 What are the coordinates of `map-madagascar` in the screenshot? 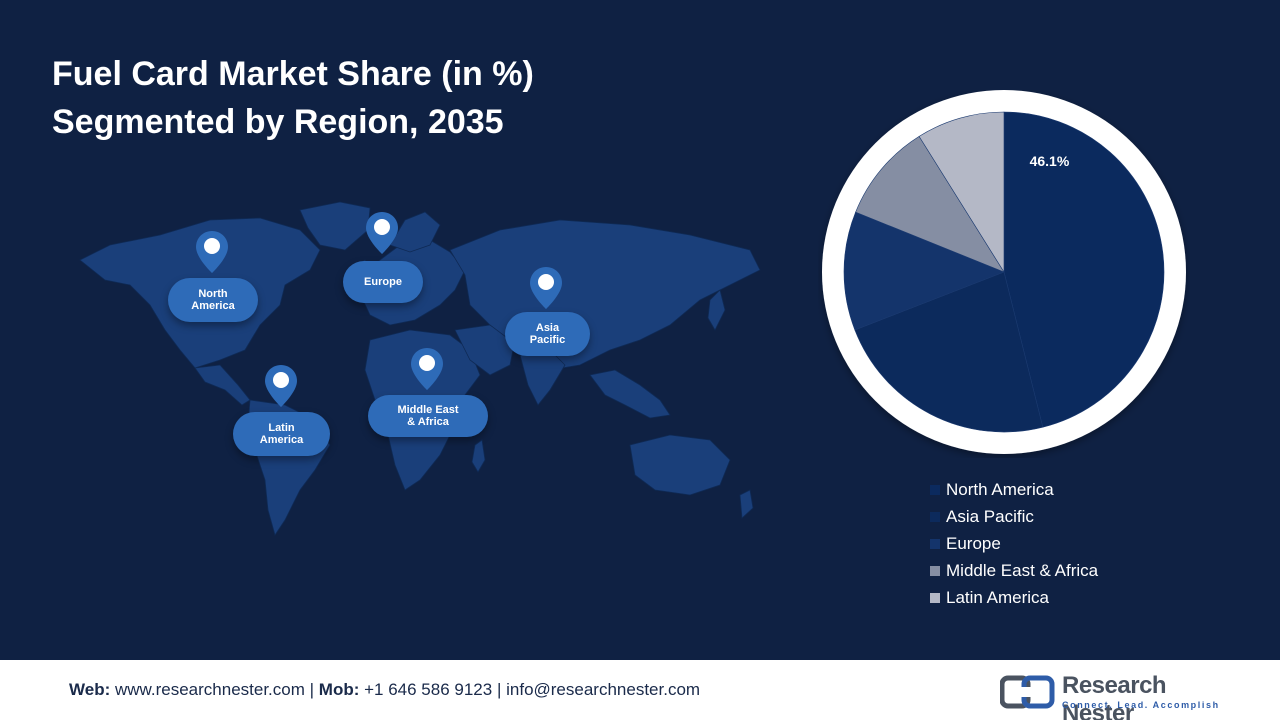 It's located at (478, 456).